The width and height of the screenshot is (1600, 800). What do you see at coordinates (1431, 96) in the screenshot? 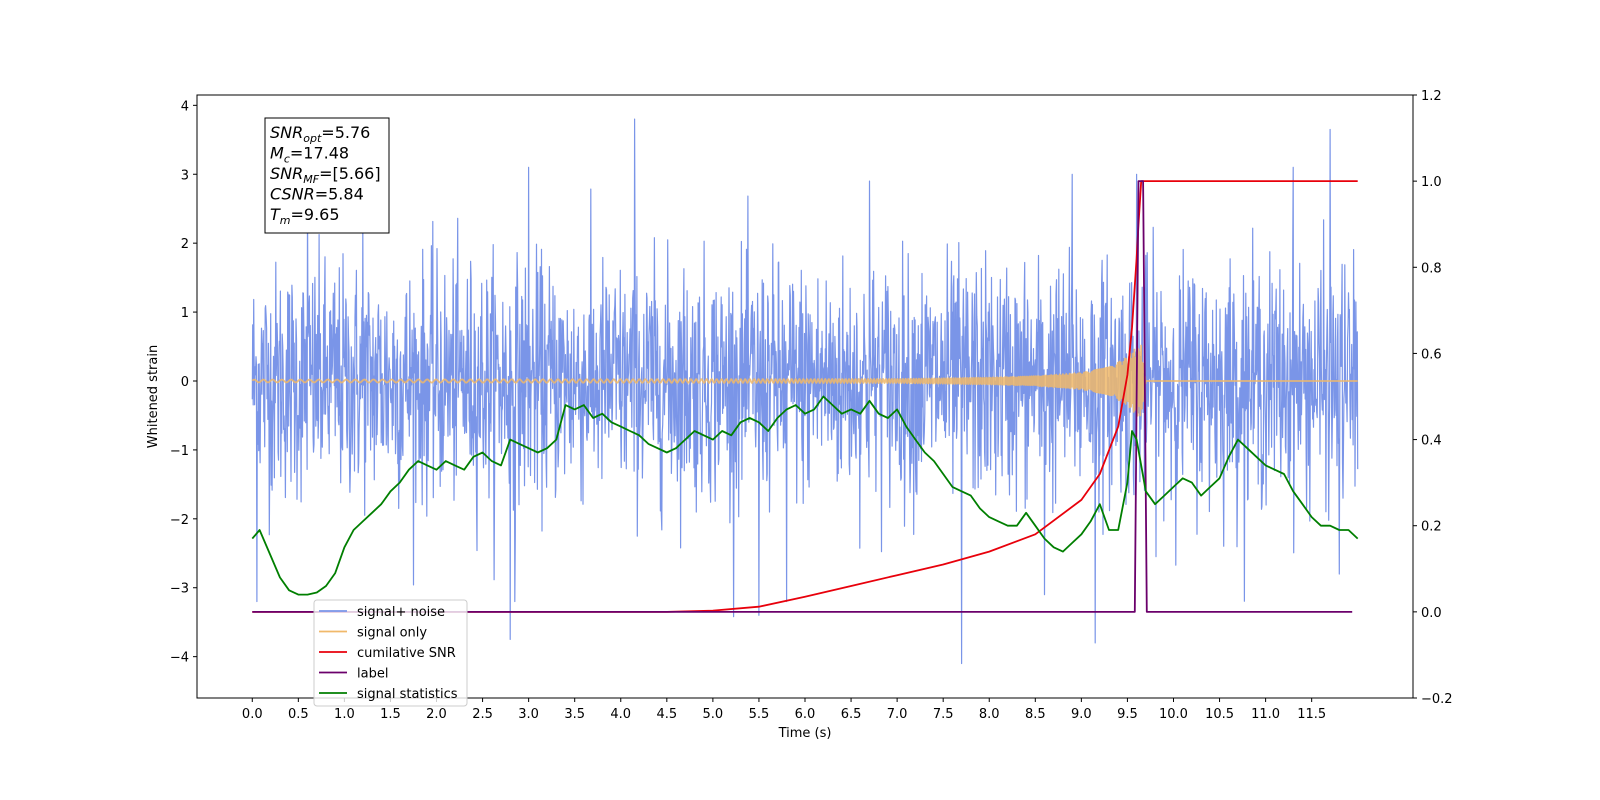
I see `y-right-tick-label: 1.2` at bounding box center [1431, 96].